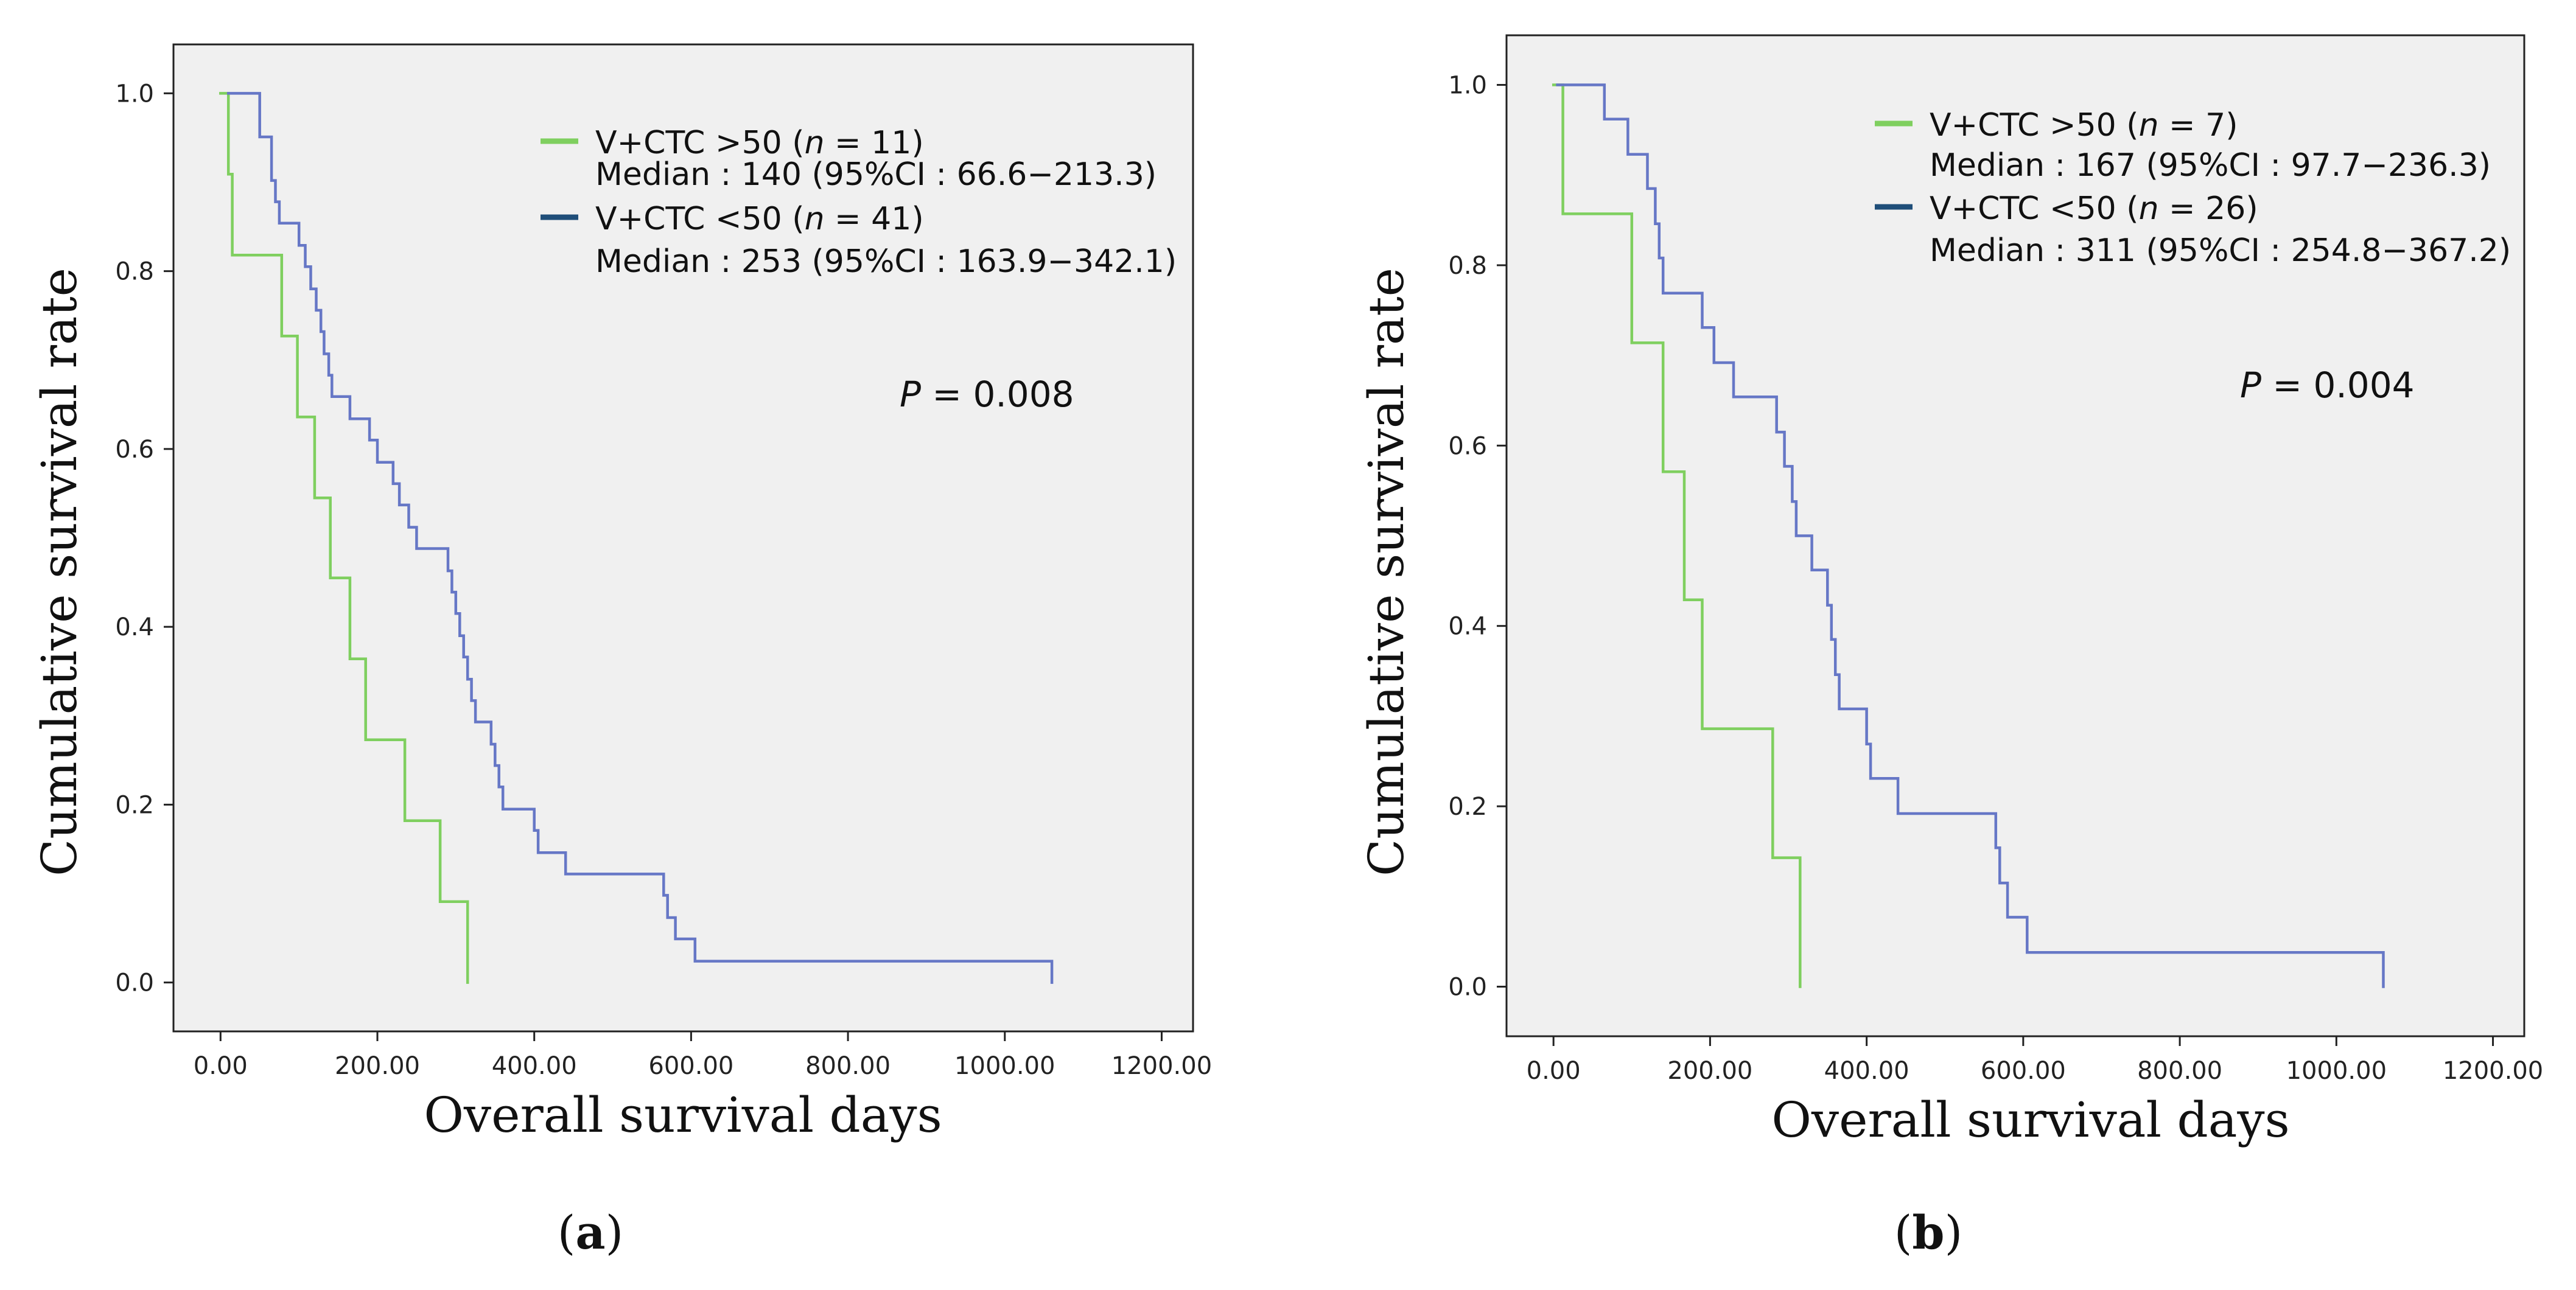  What do you see at coordinates (1677, 535) in the screenshot?
I see `b-series-line-high` at bounding box center [1677, 535].